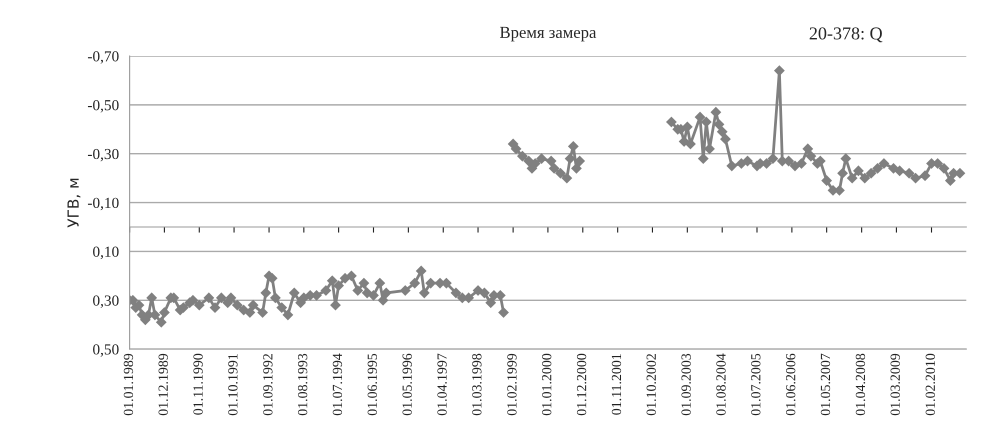 The height and width of the screenshot is (431, 982). Describe the element at coordinates (825, 385) in the screenshot. I see `x-tick-label: 01.05.2007` at that location.